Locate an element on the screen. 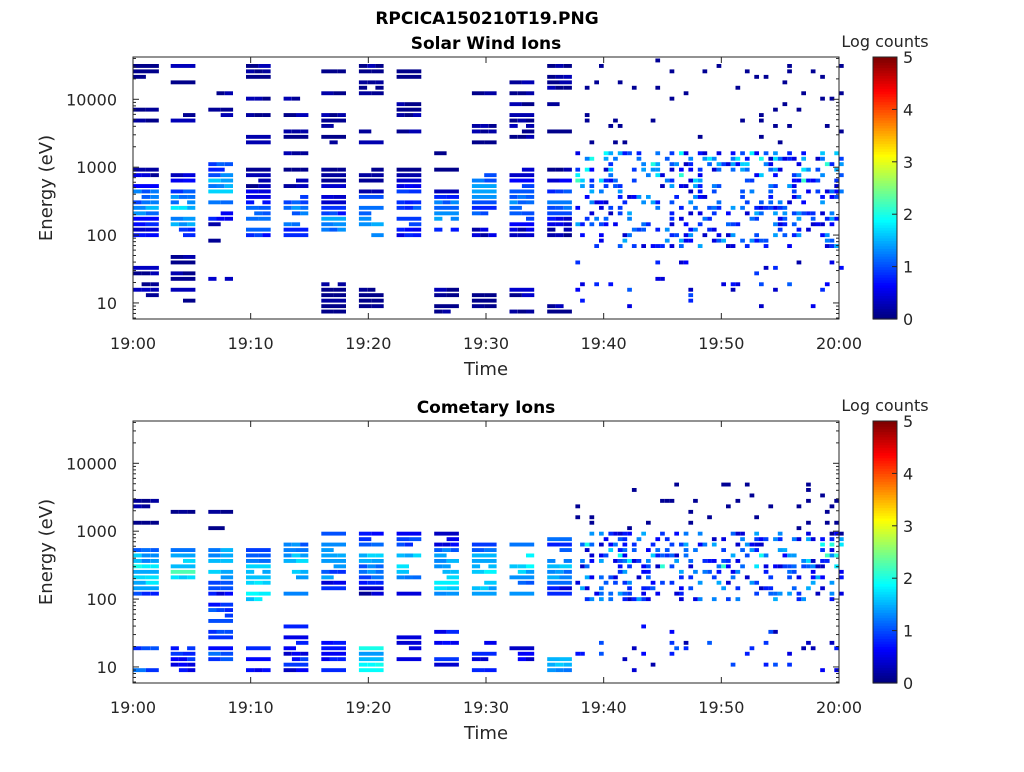 The image size is (1024, 772). y-tick-label: 1000 is located at coordinates (96, 167).